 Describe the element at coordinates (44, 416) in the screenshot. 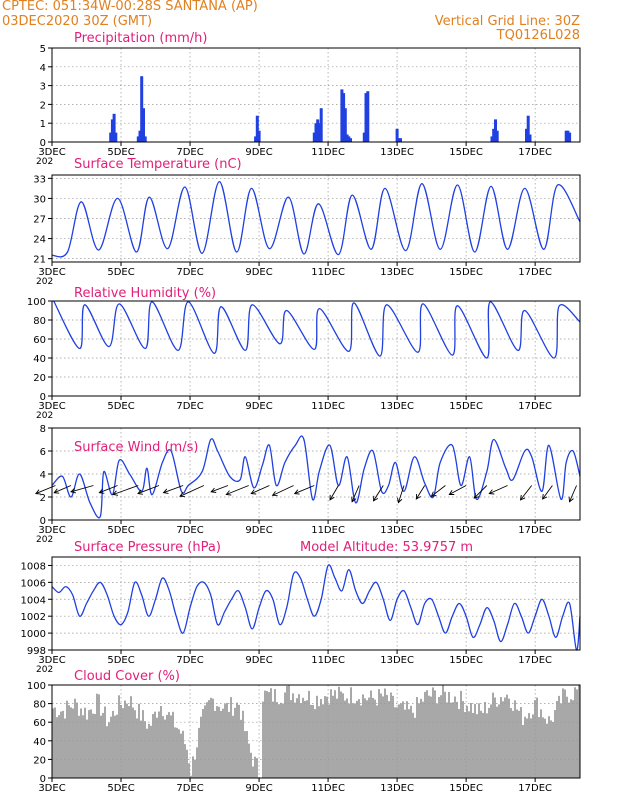

I see `year-label-fragment: 202` at that location.